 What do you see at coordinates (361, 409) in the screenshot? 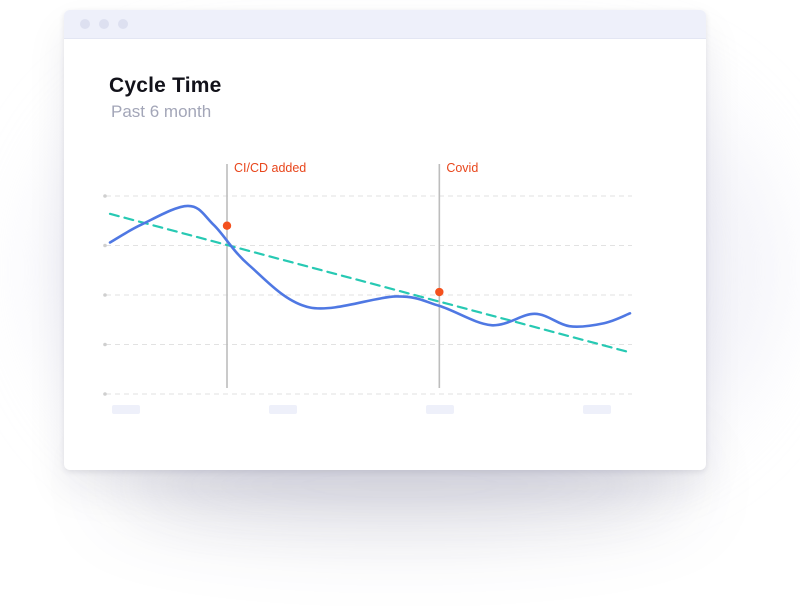
I see `x-tick-layer` at bounding box center [361, 409].